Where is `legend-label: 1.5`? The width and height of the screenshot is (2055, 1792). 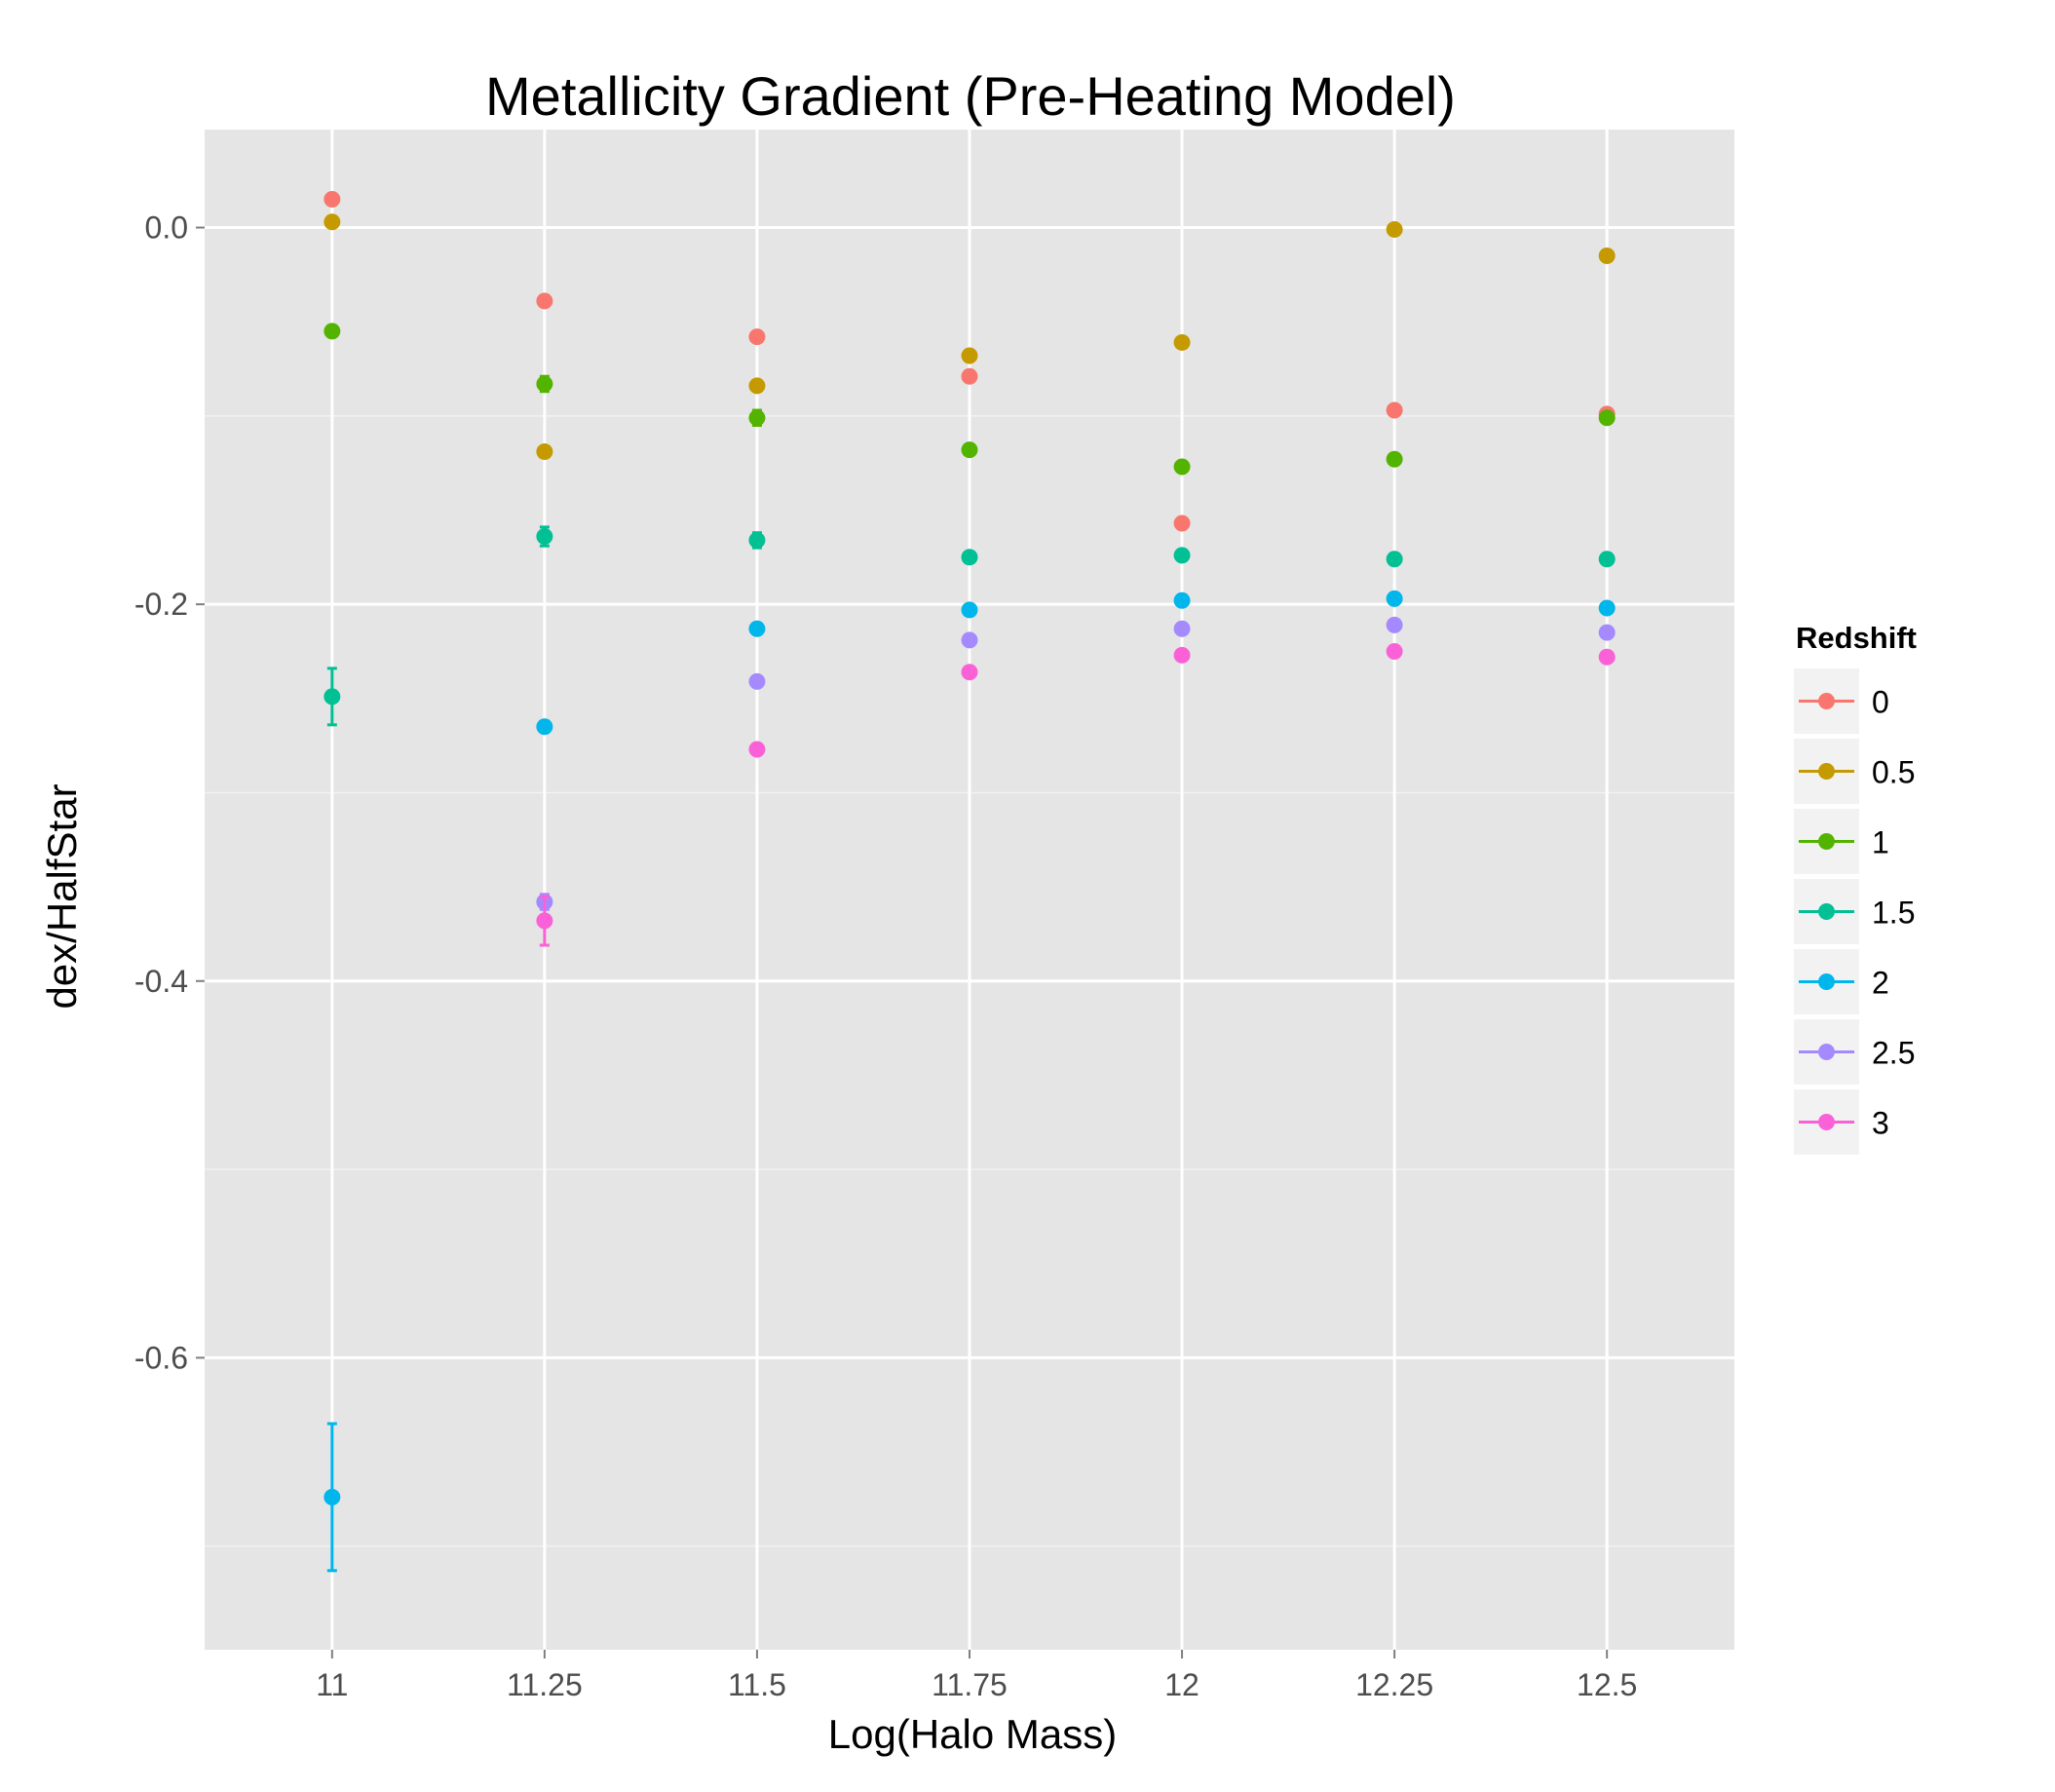
legend-label: 1.5 is located at coordinates (1894, 913).